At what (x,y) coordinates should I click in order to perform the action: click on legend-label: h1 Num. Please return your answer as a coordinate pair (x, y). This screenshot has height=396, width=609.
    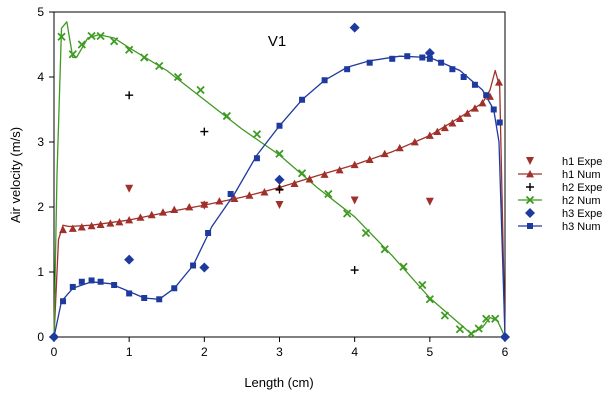
    Looking at the image, I should click on (581, 175).